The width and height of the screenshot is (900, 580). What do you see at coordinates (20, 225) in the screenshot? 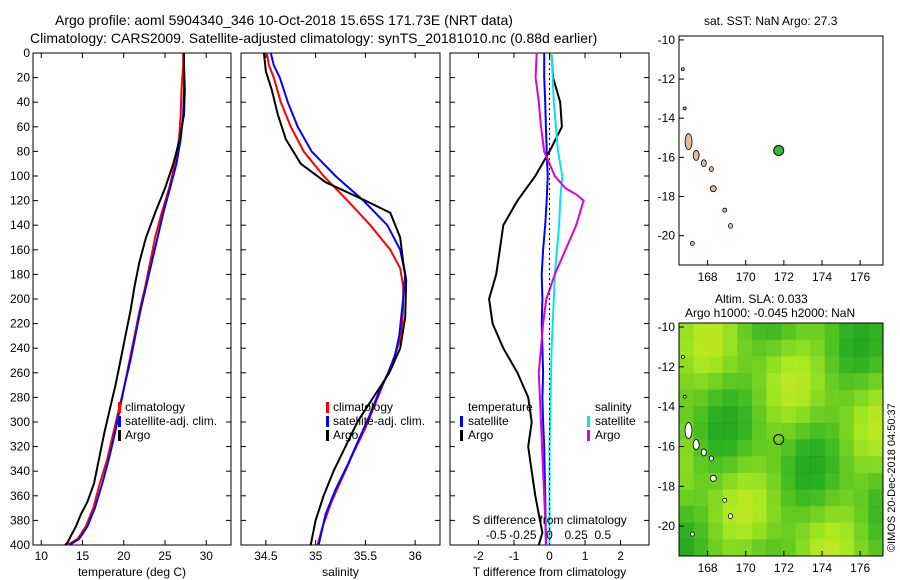
I see `y-tick-label: 140` at bounding box center [20, 225].